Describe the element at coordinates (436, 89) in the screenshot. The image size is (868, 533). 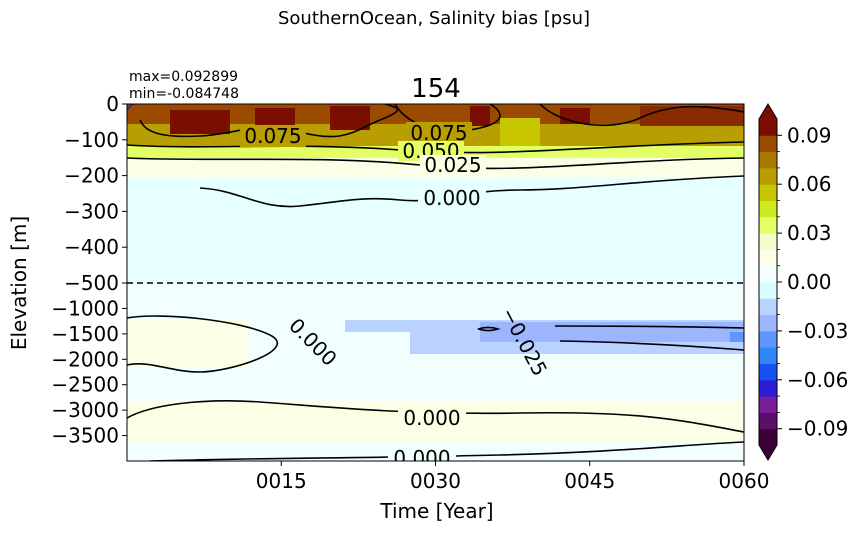
I see `plot-title: 154` at that location.